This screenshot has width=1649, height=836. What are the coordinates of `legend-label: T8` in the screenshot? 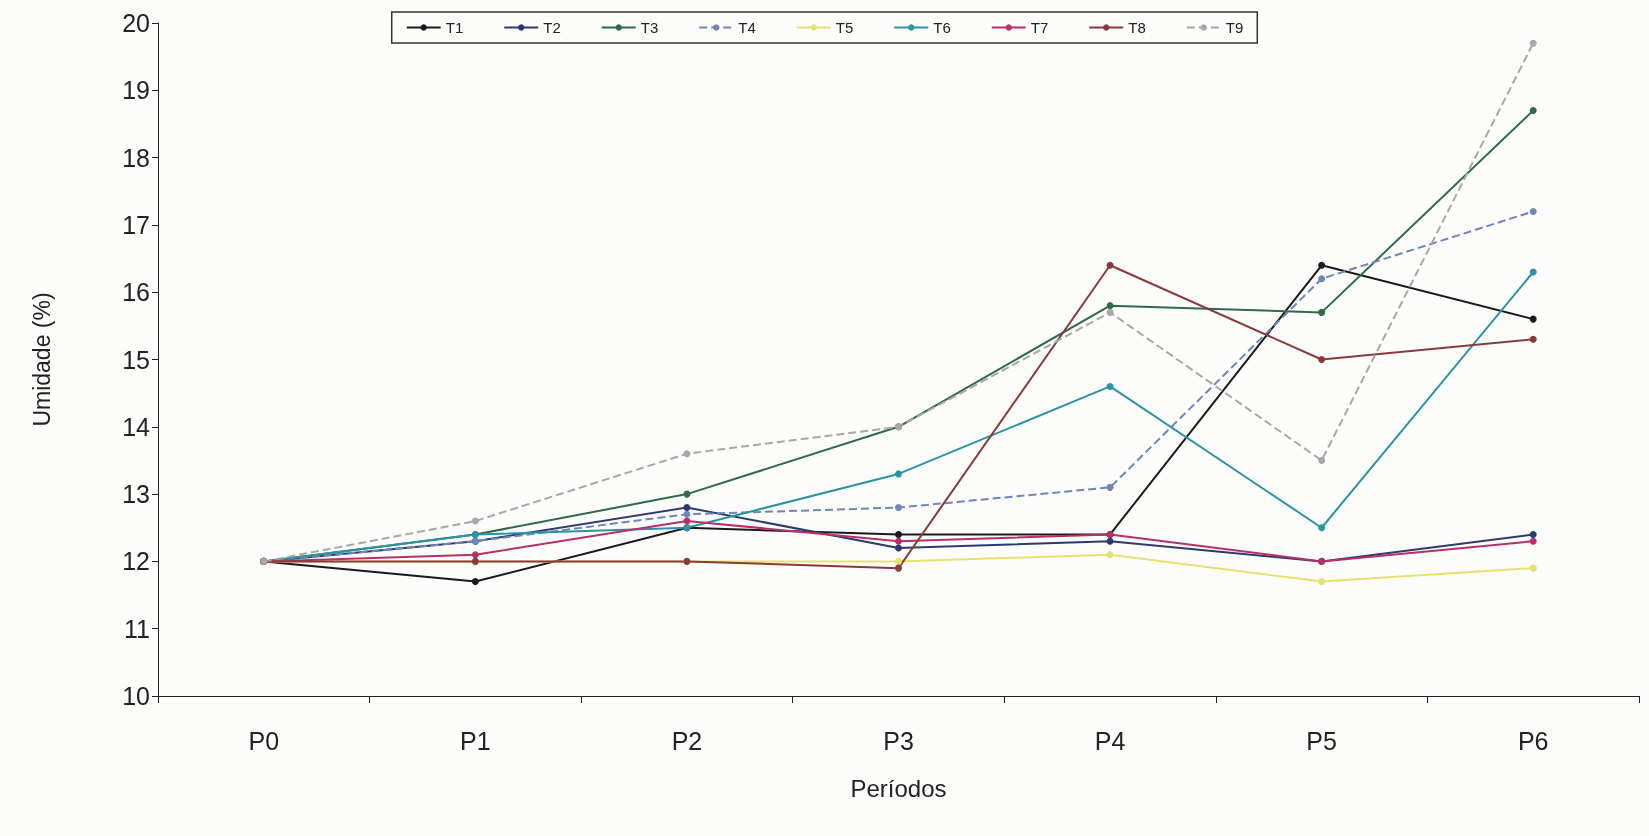 It's located at (1137, 27).